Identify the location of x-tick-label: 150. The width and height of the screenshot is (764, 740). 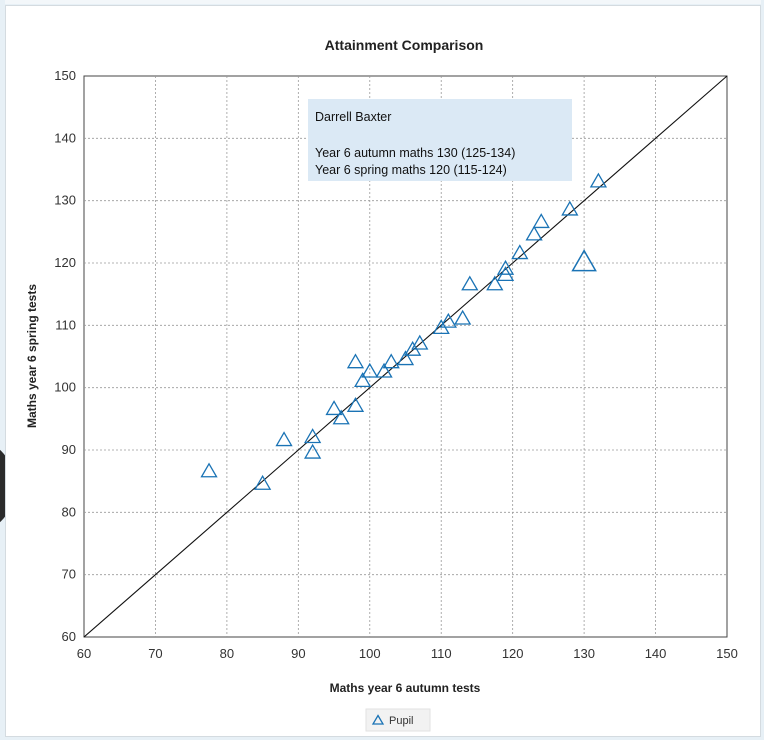
(727, 653).